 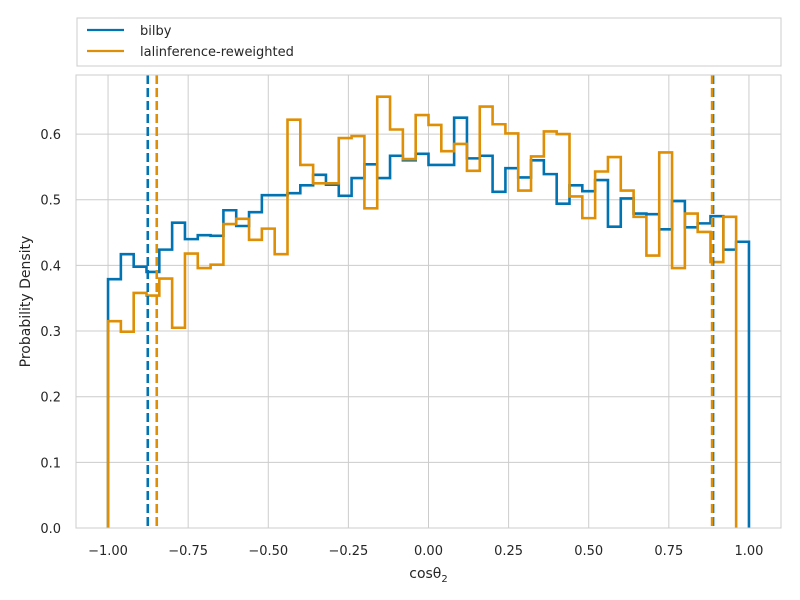 What do you see at coordinates (668, 551) in the screenshot?
I see `x-tick-label: 0.75` at bounding box center [668, 551].